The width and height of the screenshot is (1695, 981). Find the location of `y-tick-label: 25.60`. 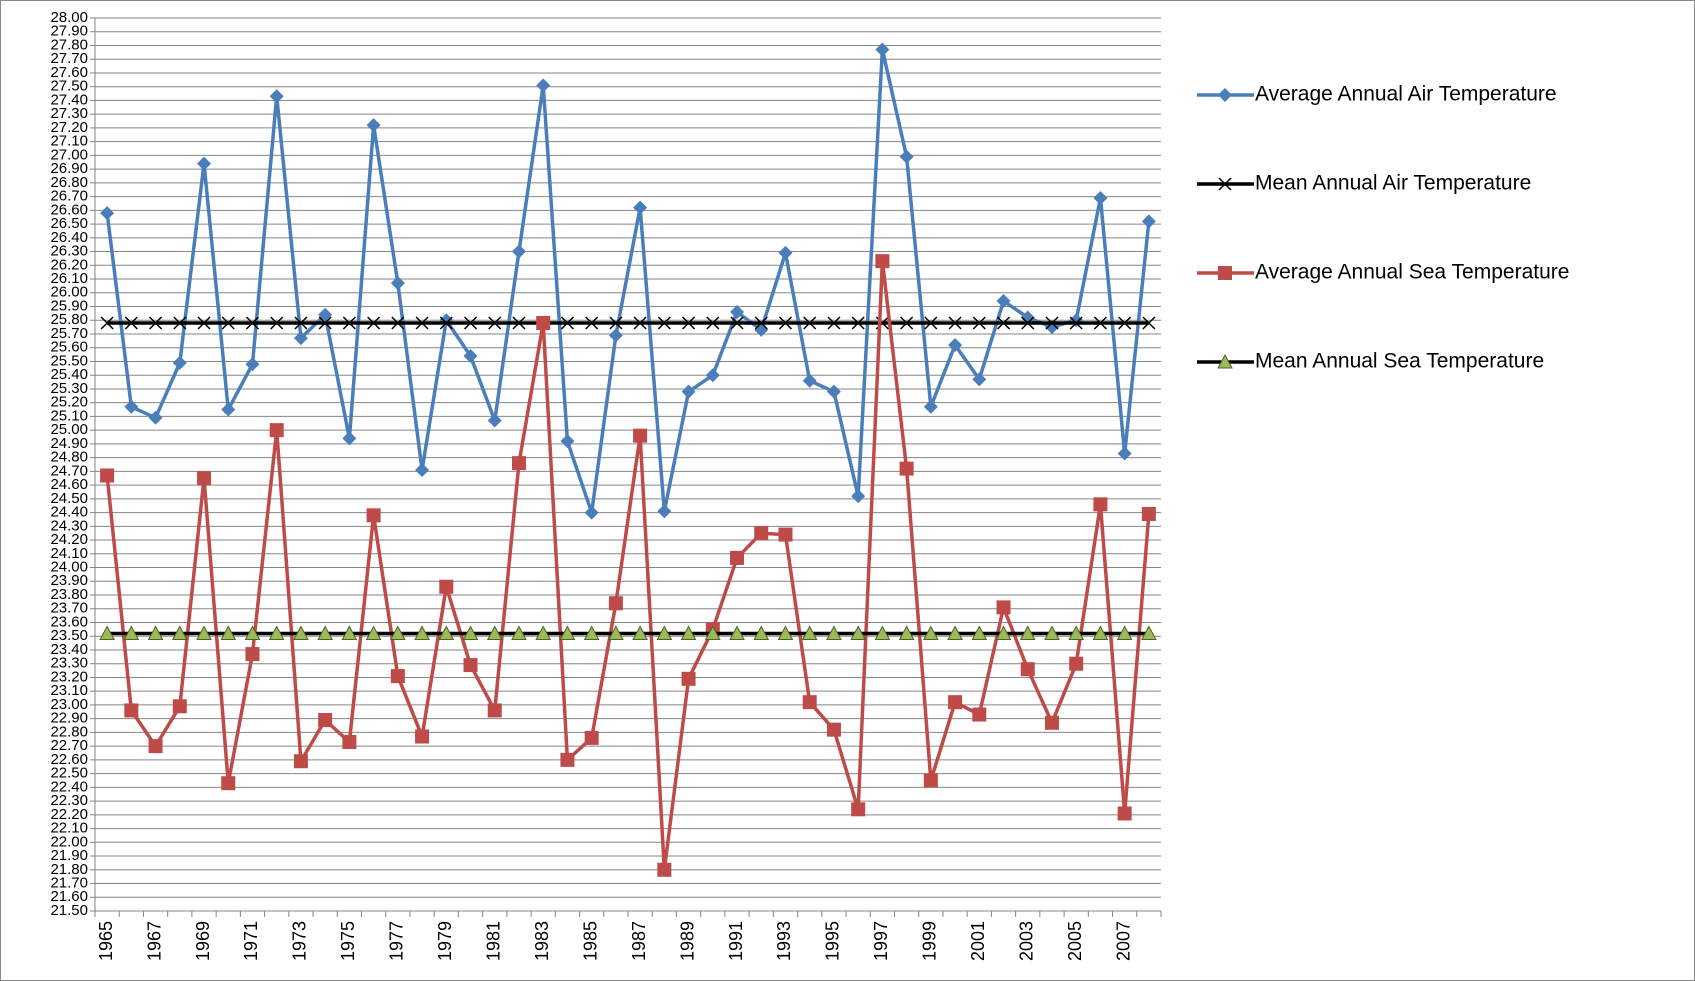

y-tick-label: 25.60 is located at coordinates (69, 347).